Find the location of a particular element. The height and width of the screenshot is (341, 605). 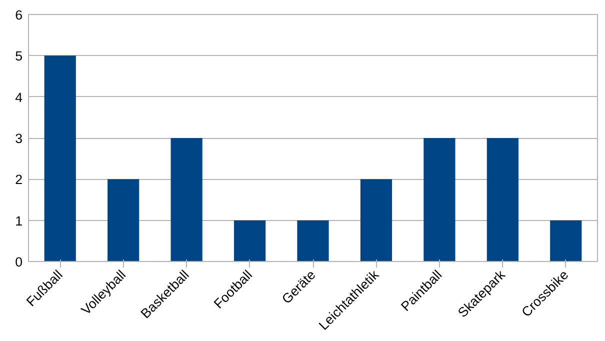

y-tick-label: 3 is located at coordinates (19, 138).